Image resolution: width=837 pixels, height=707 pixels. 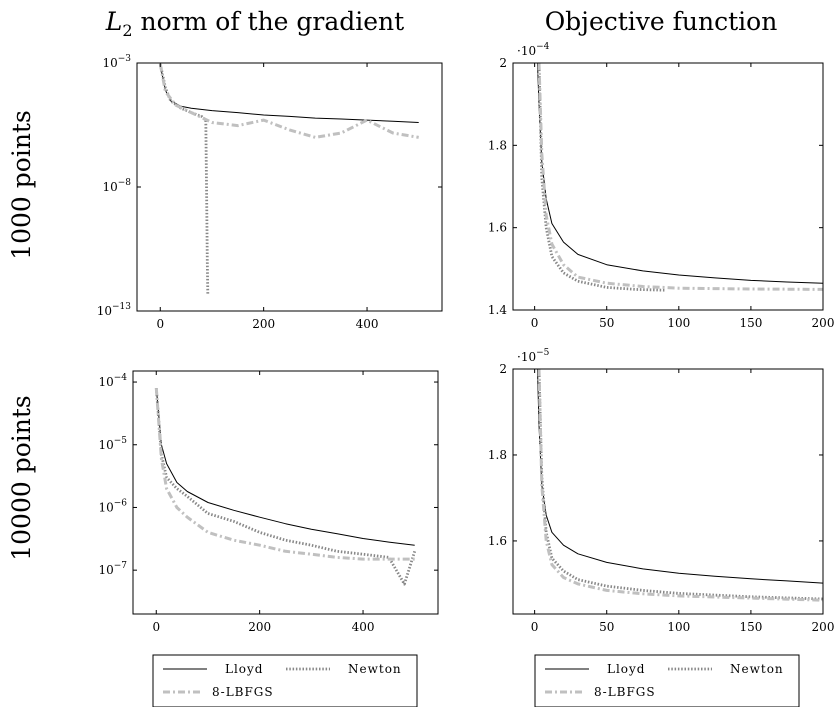 I want to click on row-label-10000: 10000 points, so click(x=21, y=478).